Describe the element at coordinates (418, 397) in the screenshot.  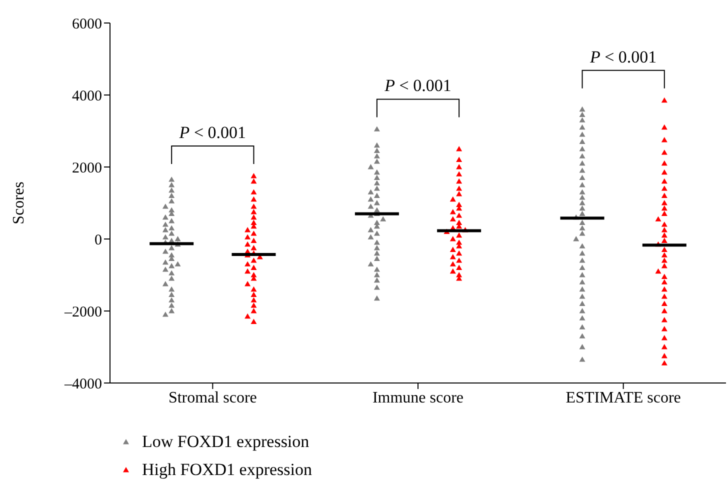
I see `x-tick-label: Immune score` at that location.